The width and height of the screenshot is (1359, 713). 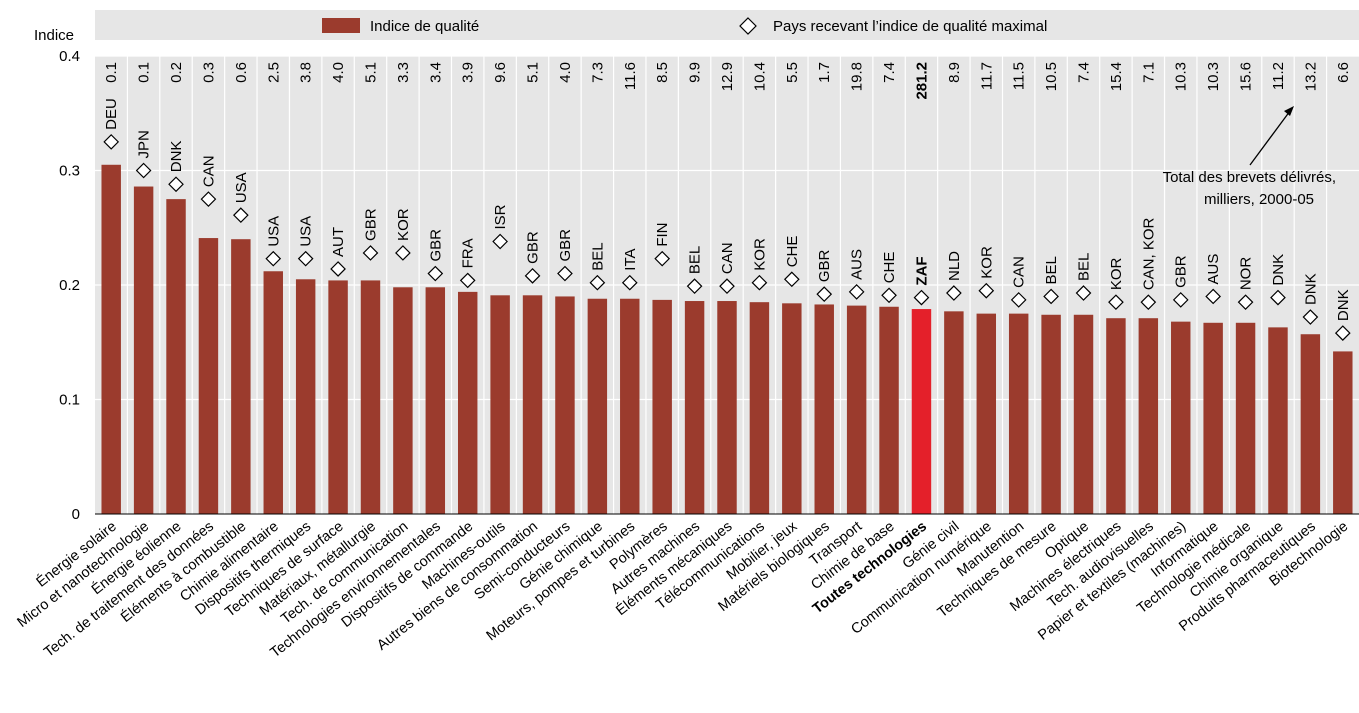 I want to click on y-tick-label: 0.3, so click(x=69, y=171).